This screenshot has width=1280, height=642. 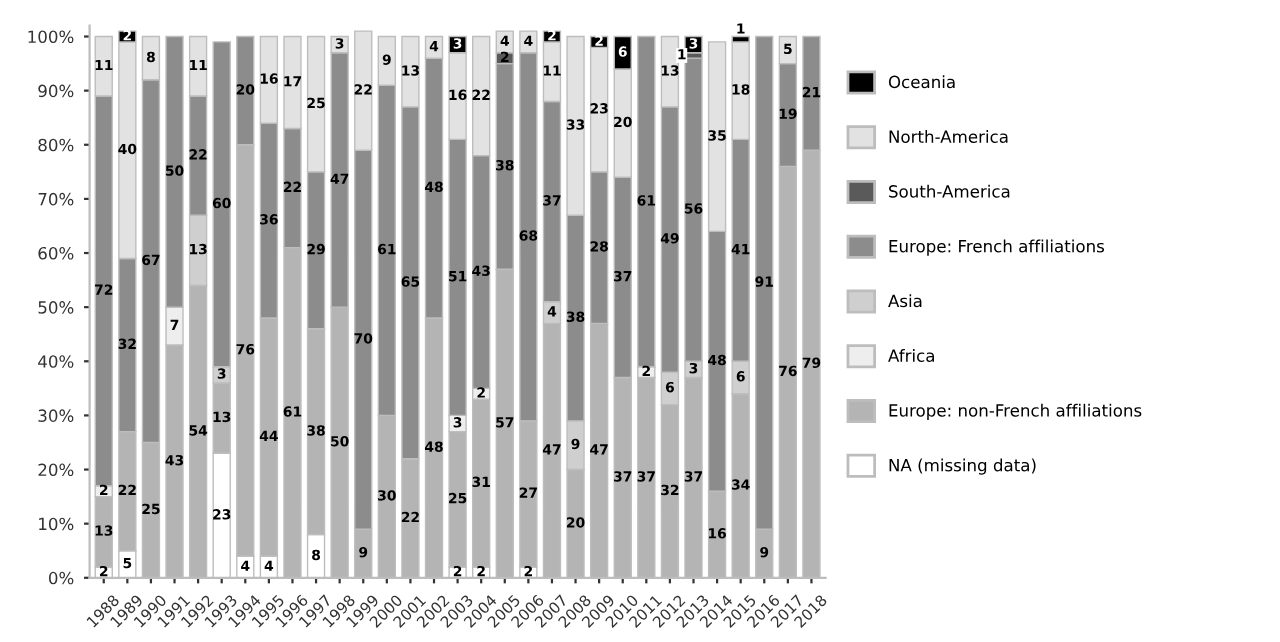 I want to click on legend-label: Africa, so click(x=911, y=355).